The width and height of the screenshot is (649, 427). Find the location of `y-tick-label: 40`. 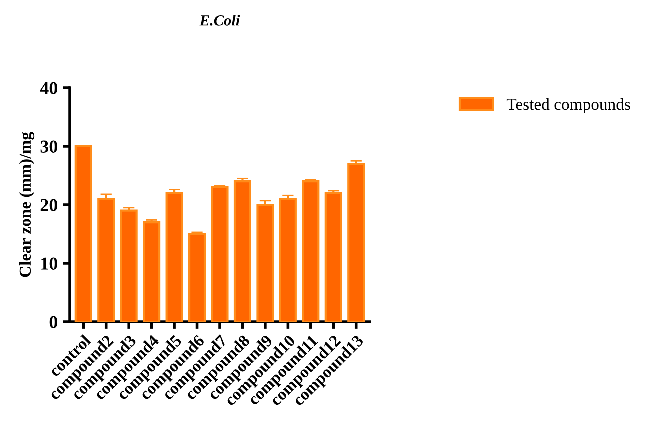

y-tick-label: 40 is located at coordinates (49, 88).